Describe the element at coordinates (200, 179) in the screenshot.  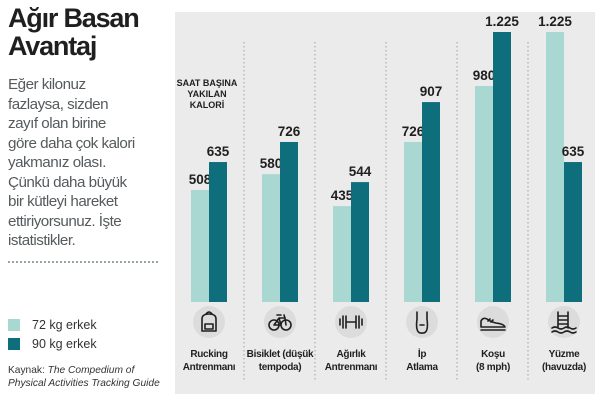
I see `data-label: 508` at that location.